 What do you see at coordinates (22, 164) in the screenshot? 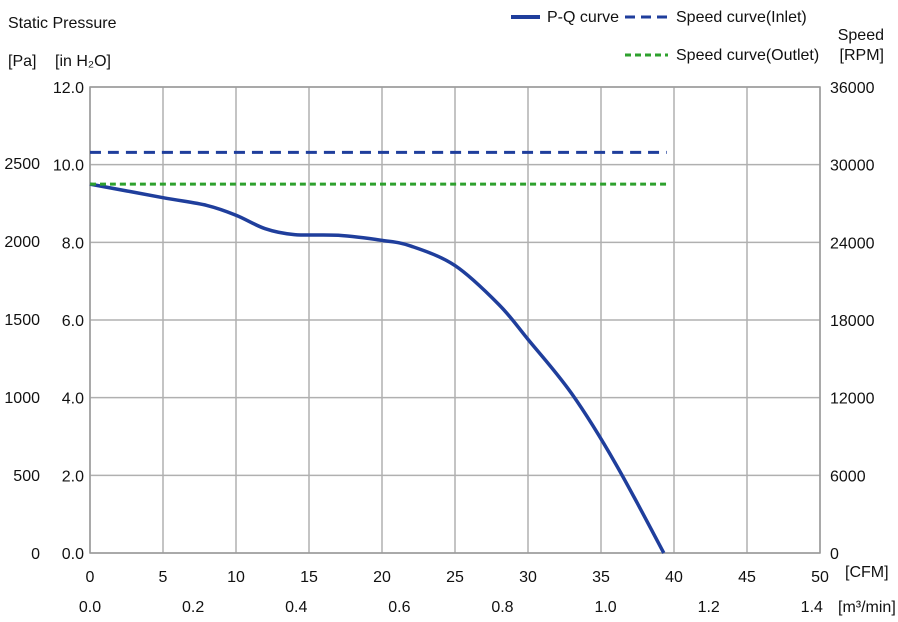
I see `y-pa-tick-label: 2500` at bounding box center [22, 164].